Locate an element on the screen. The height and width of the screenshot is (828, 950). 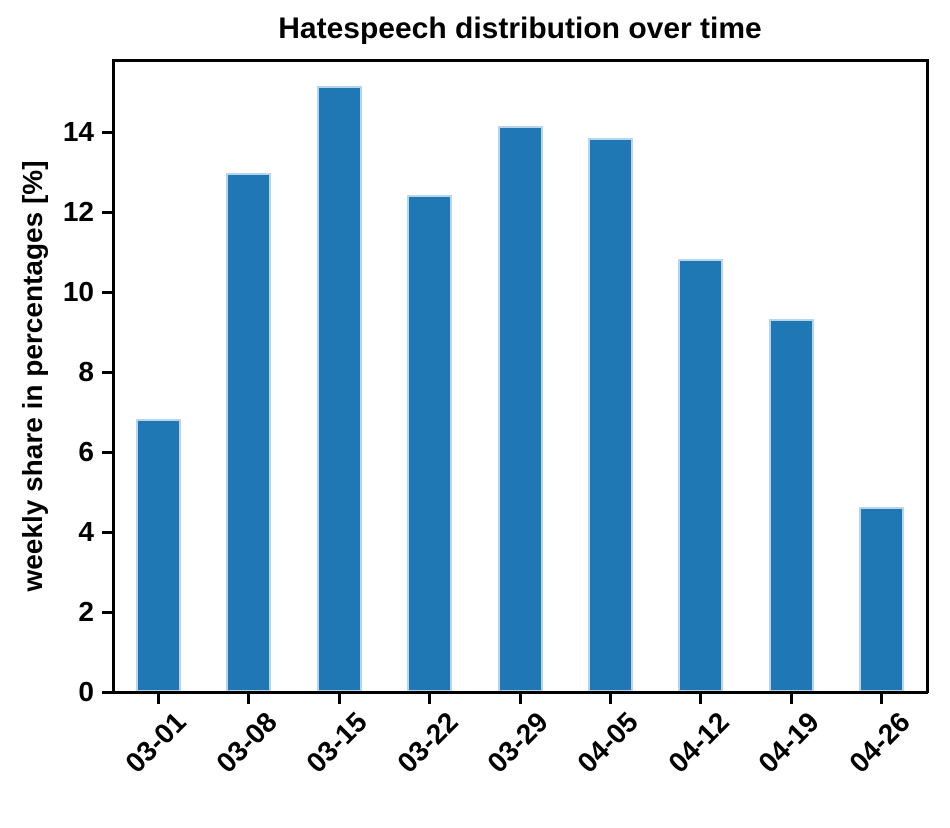
x-axis-line is located at coordinates (520, 692).